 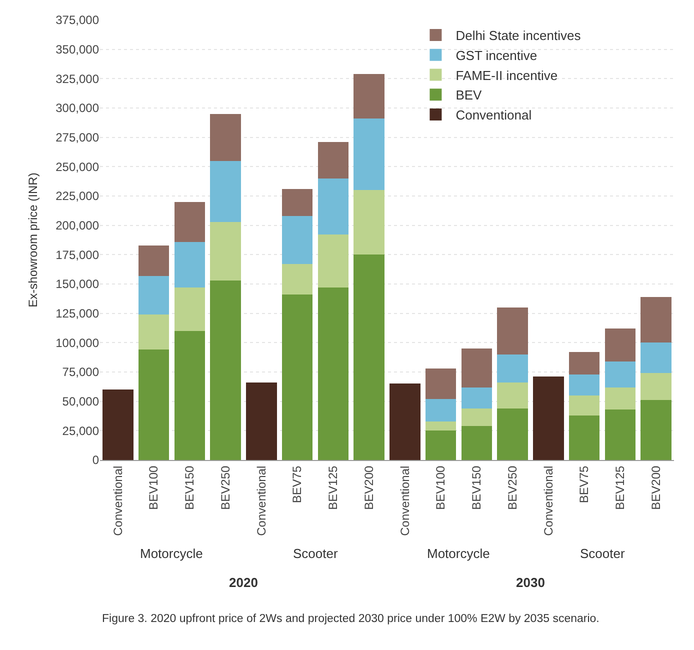 I want to click on caption: Figure 3. 2020 upfront price of 2Ws and projected 2030 price under 100% E2W by 2035 scenario., so click(x=351, y=619).